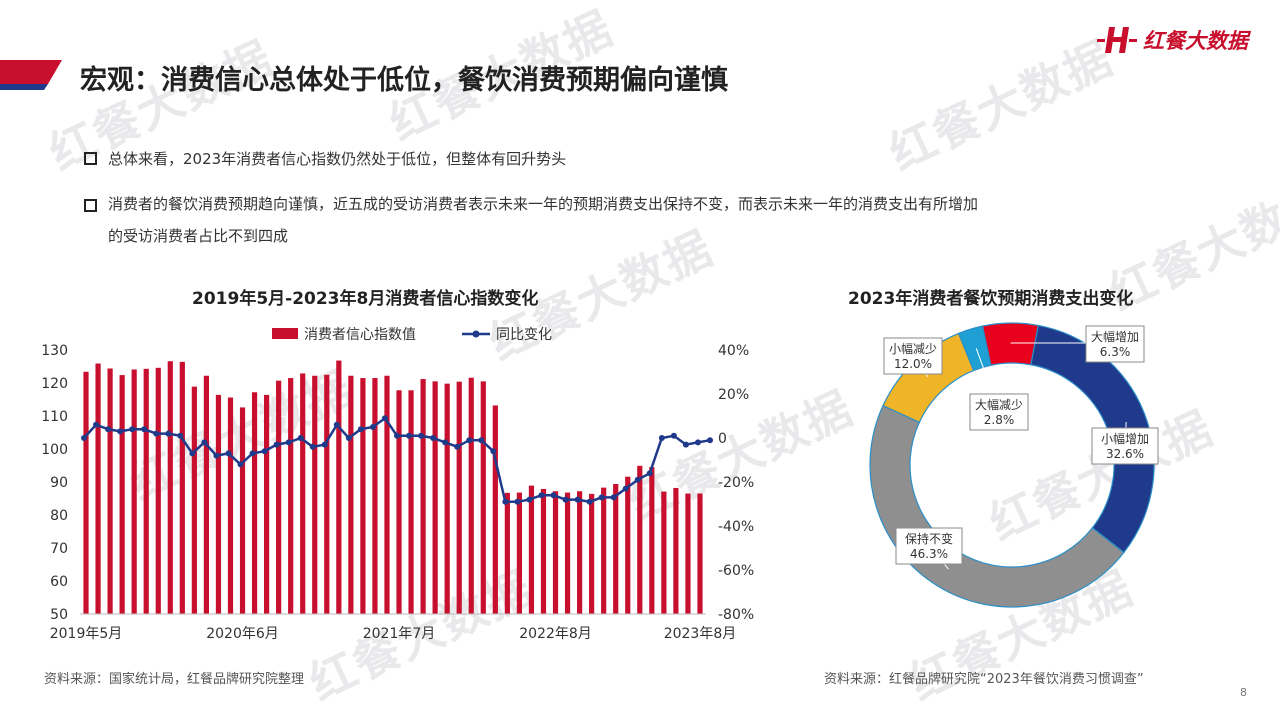 This screenshot has width=1280, height=720. What do you see at coordinates (736, 483) in the screenshot?
I see `y-right-tick-label: -20%` at bounding box center [736, 483].